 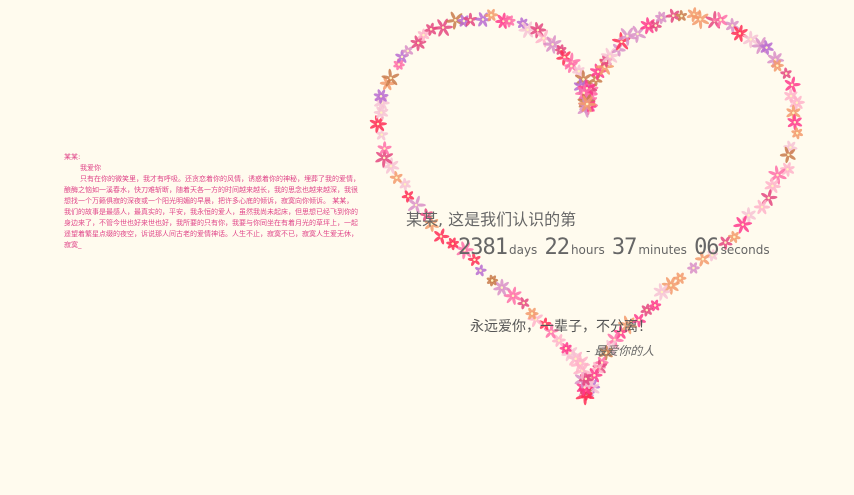 I want to click on hours-value: 22, so click(x=556, y=247).